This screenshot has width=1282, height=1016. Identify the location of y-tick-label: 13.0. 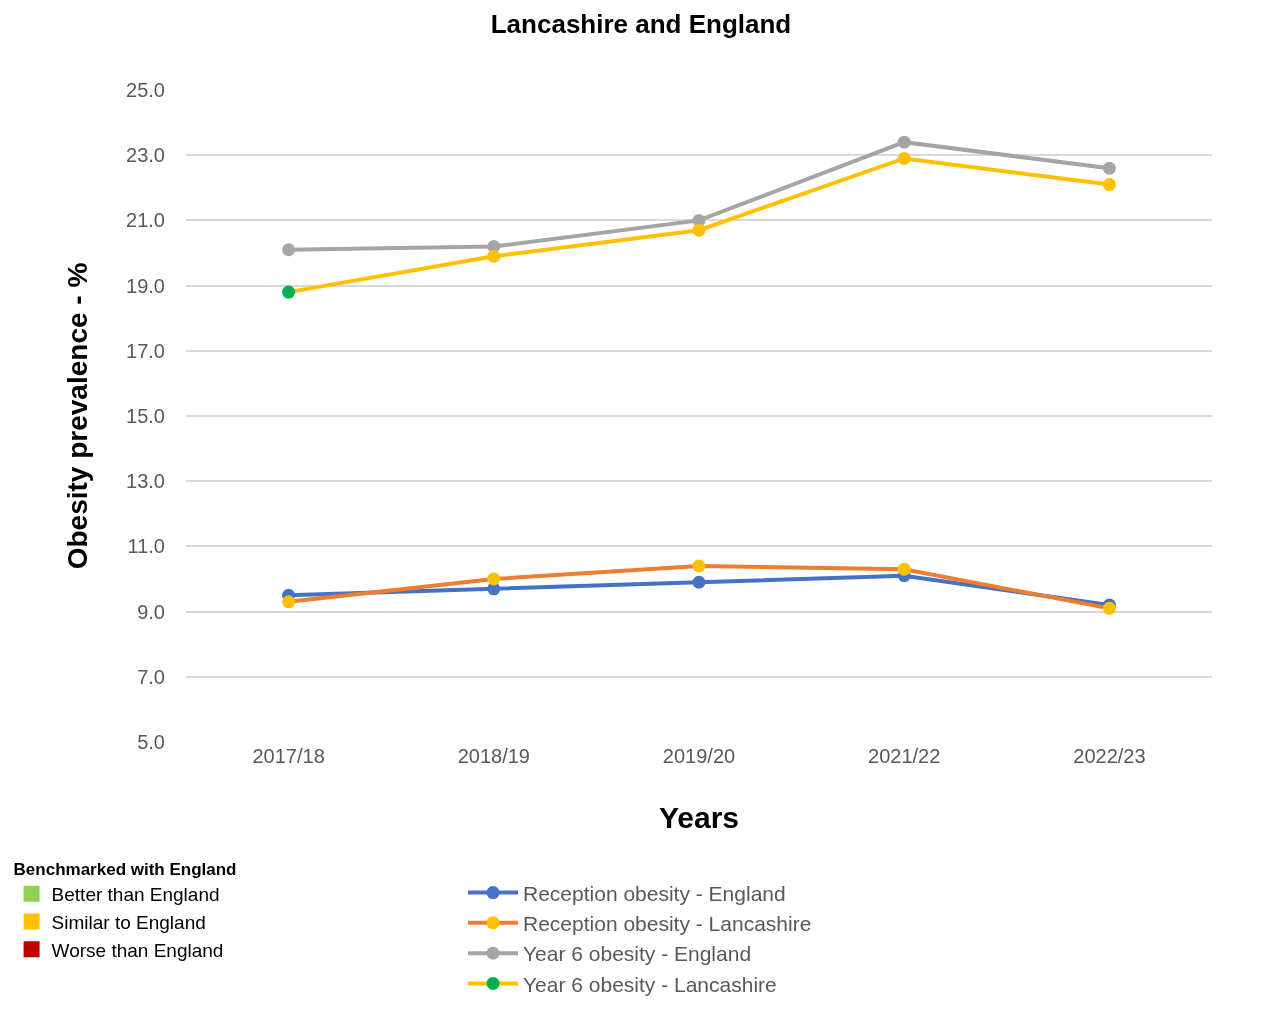
(145, 481).